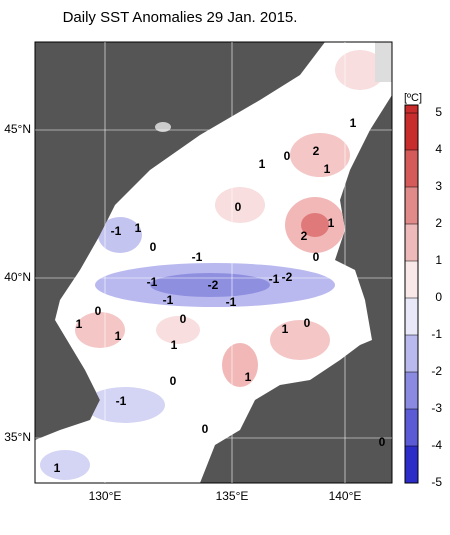 This screenshot has height=535, width=450. Describe the element at coordinates (436, 334) in the screenshot. I see `colorbar-tick-label: -1` at that location.